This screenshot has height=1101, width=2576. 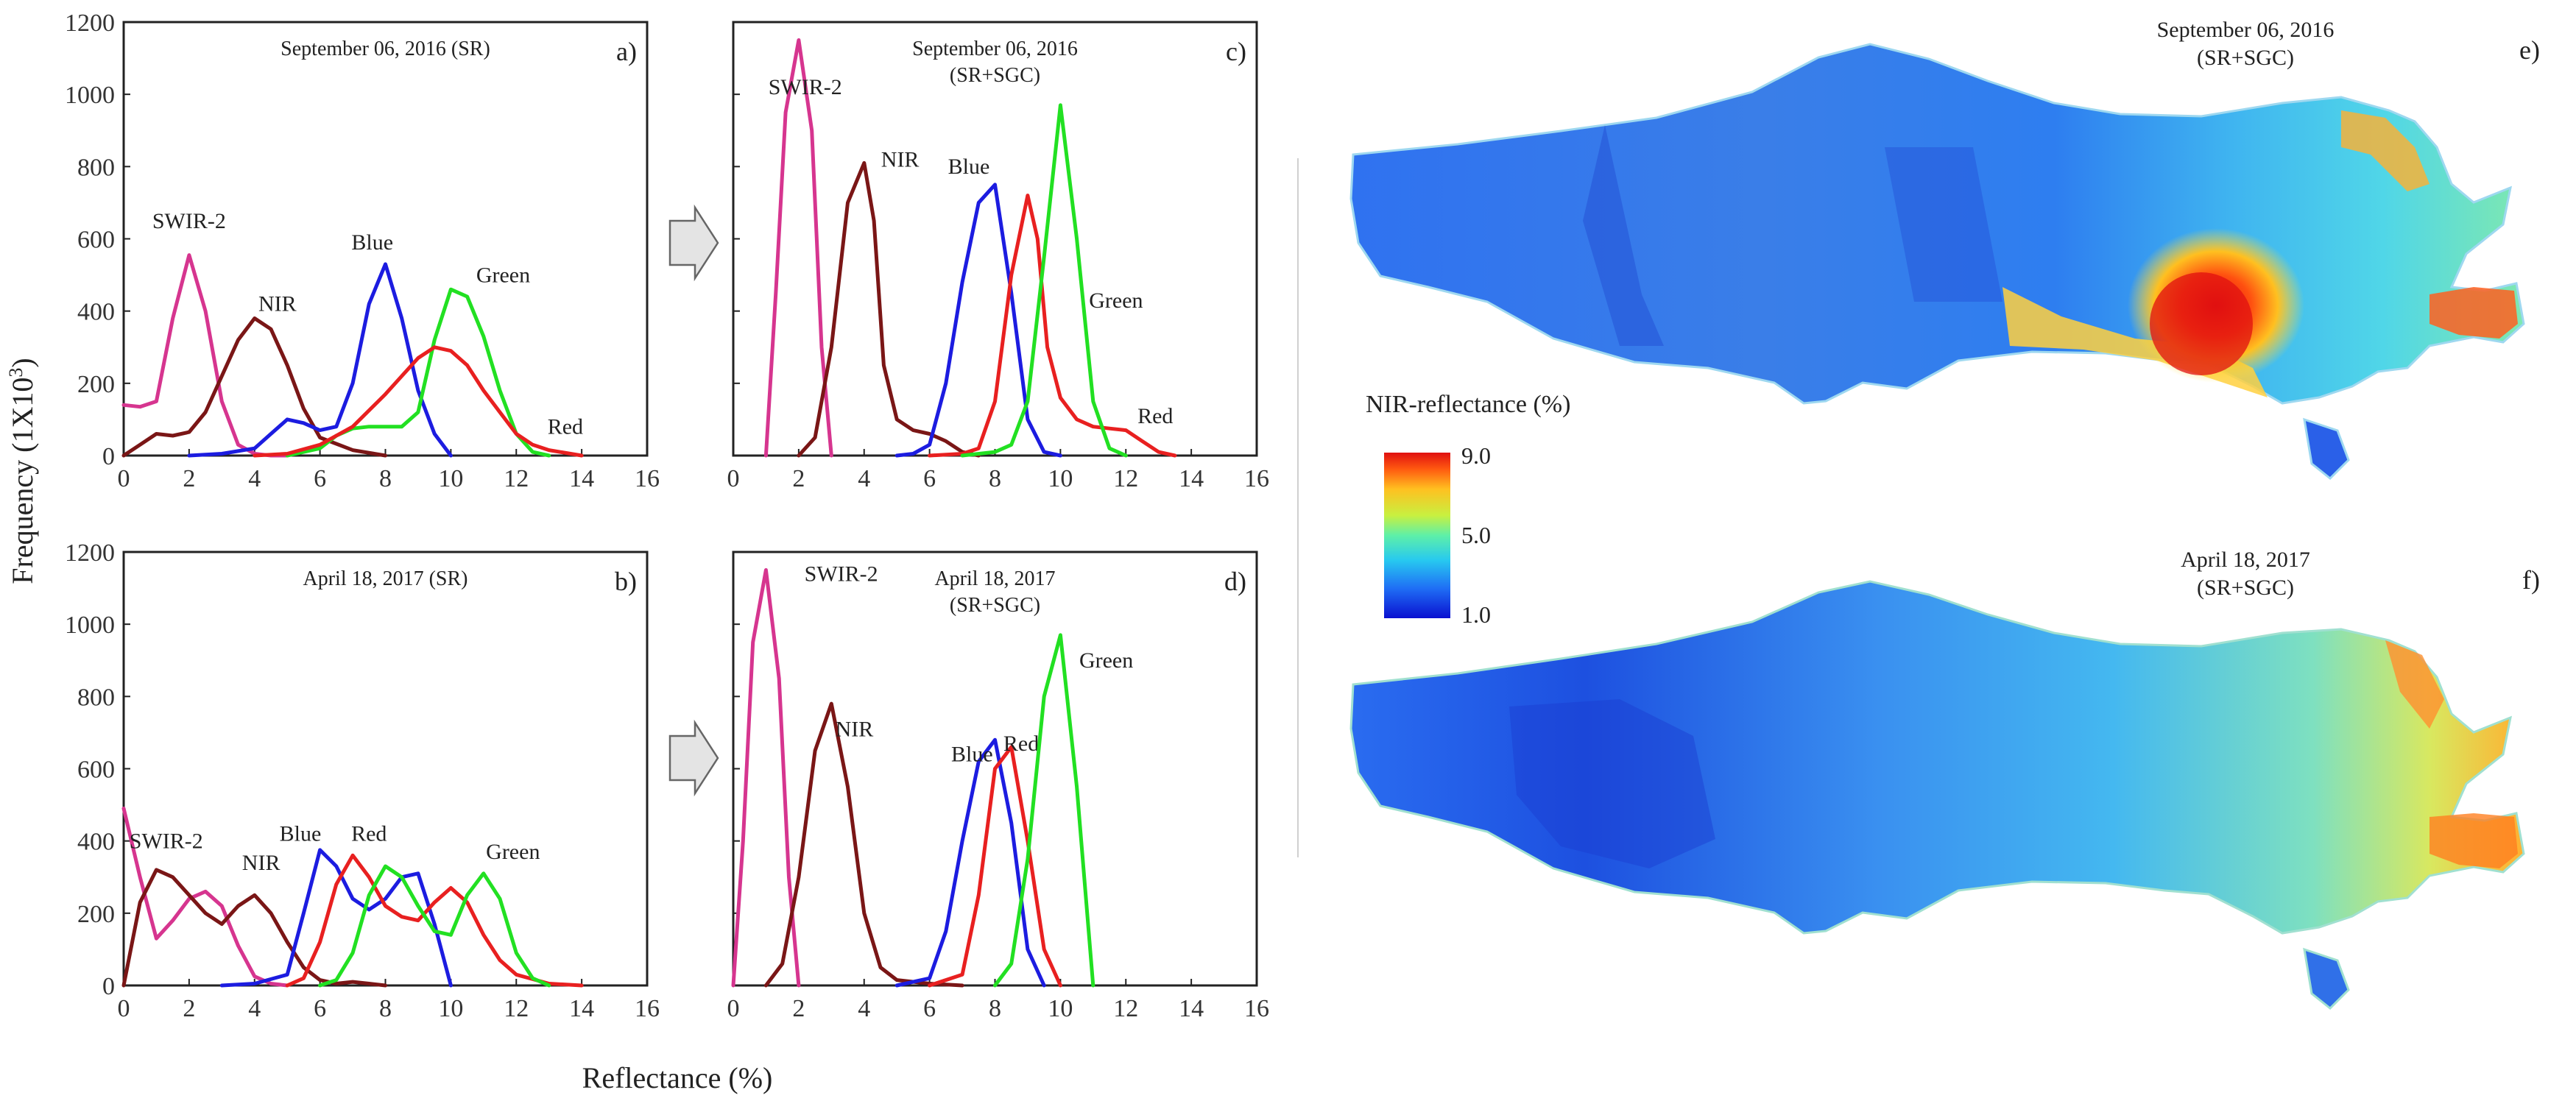 I want to click on colorbar-mid-label: 5.0, so click(x=1476, y=535).